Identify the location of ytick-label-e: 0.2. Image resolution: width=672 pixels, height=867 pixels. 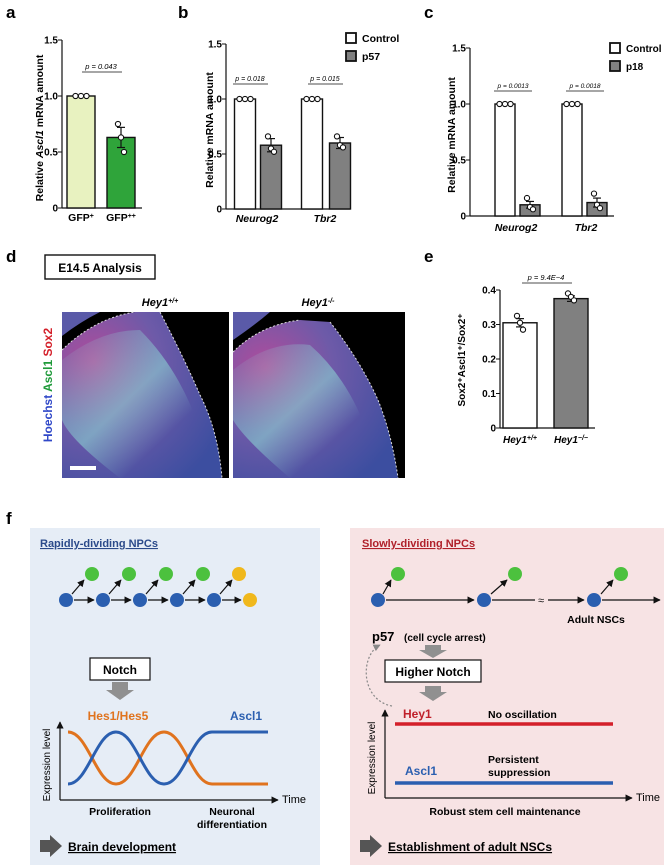
(489, 360).